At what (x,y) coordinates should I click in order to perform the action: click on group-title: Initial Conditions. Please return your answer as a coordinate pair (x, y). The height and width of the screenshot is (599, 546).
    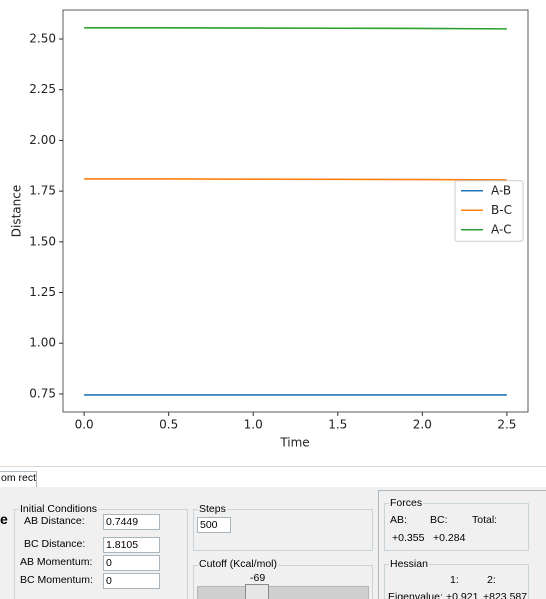
    Looking at the image, I should click on (59, 509).